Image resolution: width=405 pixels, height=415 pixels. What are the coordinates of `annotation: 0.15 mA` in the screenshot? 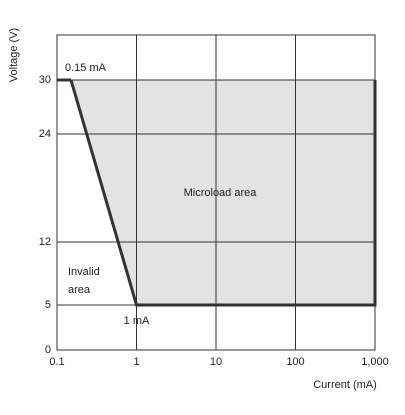 It's located at (86, 68).